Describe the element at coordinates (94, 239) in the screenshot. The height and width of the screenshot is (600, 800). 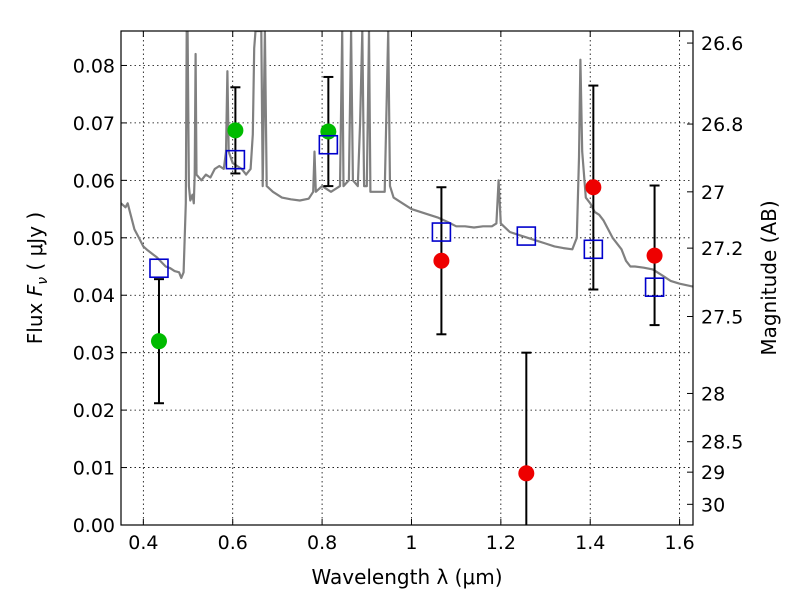
I see `y-tick-label: 0.05` at that location.